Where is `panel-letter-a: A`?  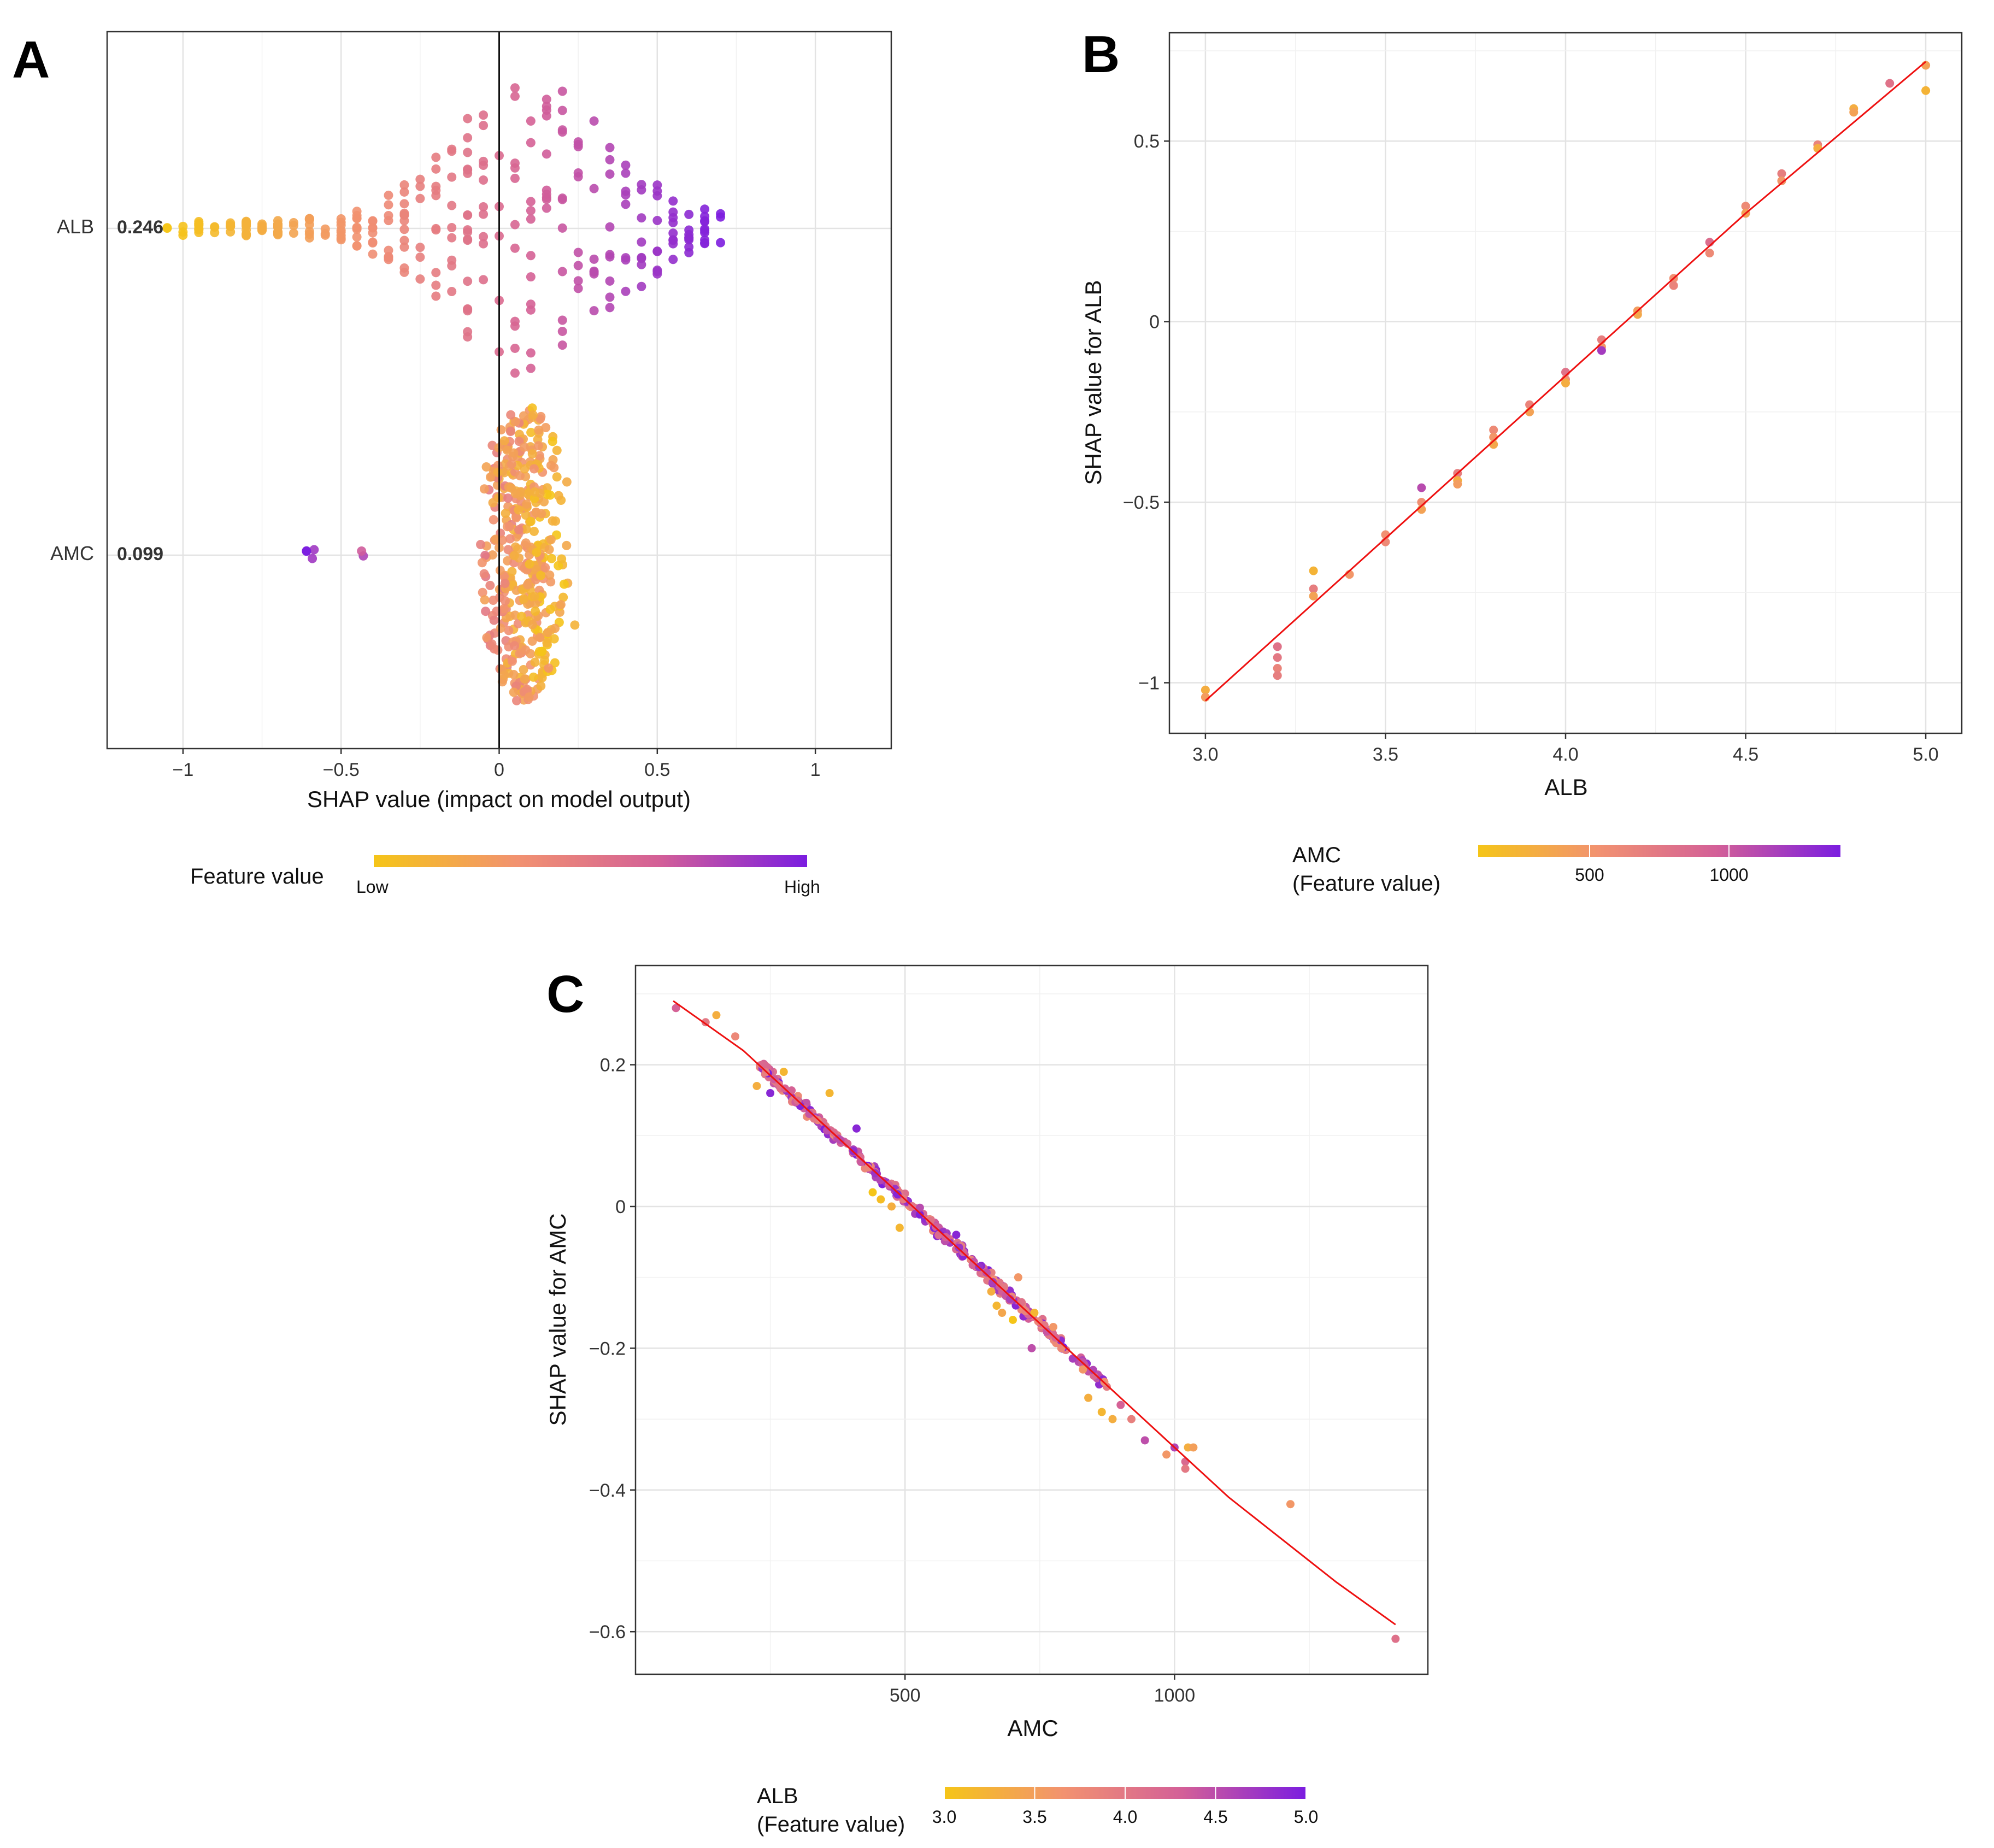 panel-letter-a: A is located at coordinates (31, 60).